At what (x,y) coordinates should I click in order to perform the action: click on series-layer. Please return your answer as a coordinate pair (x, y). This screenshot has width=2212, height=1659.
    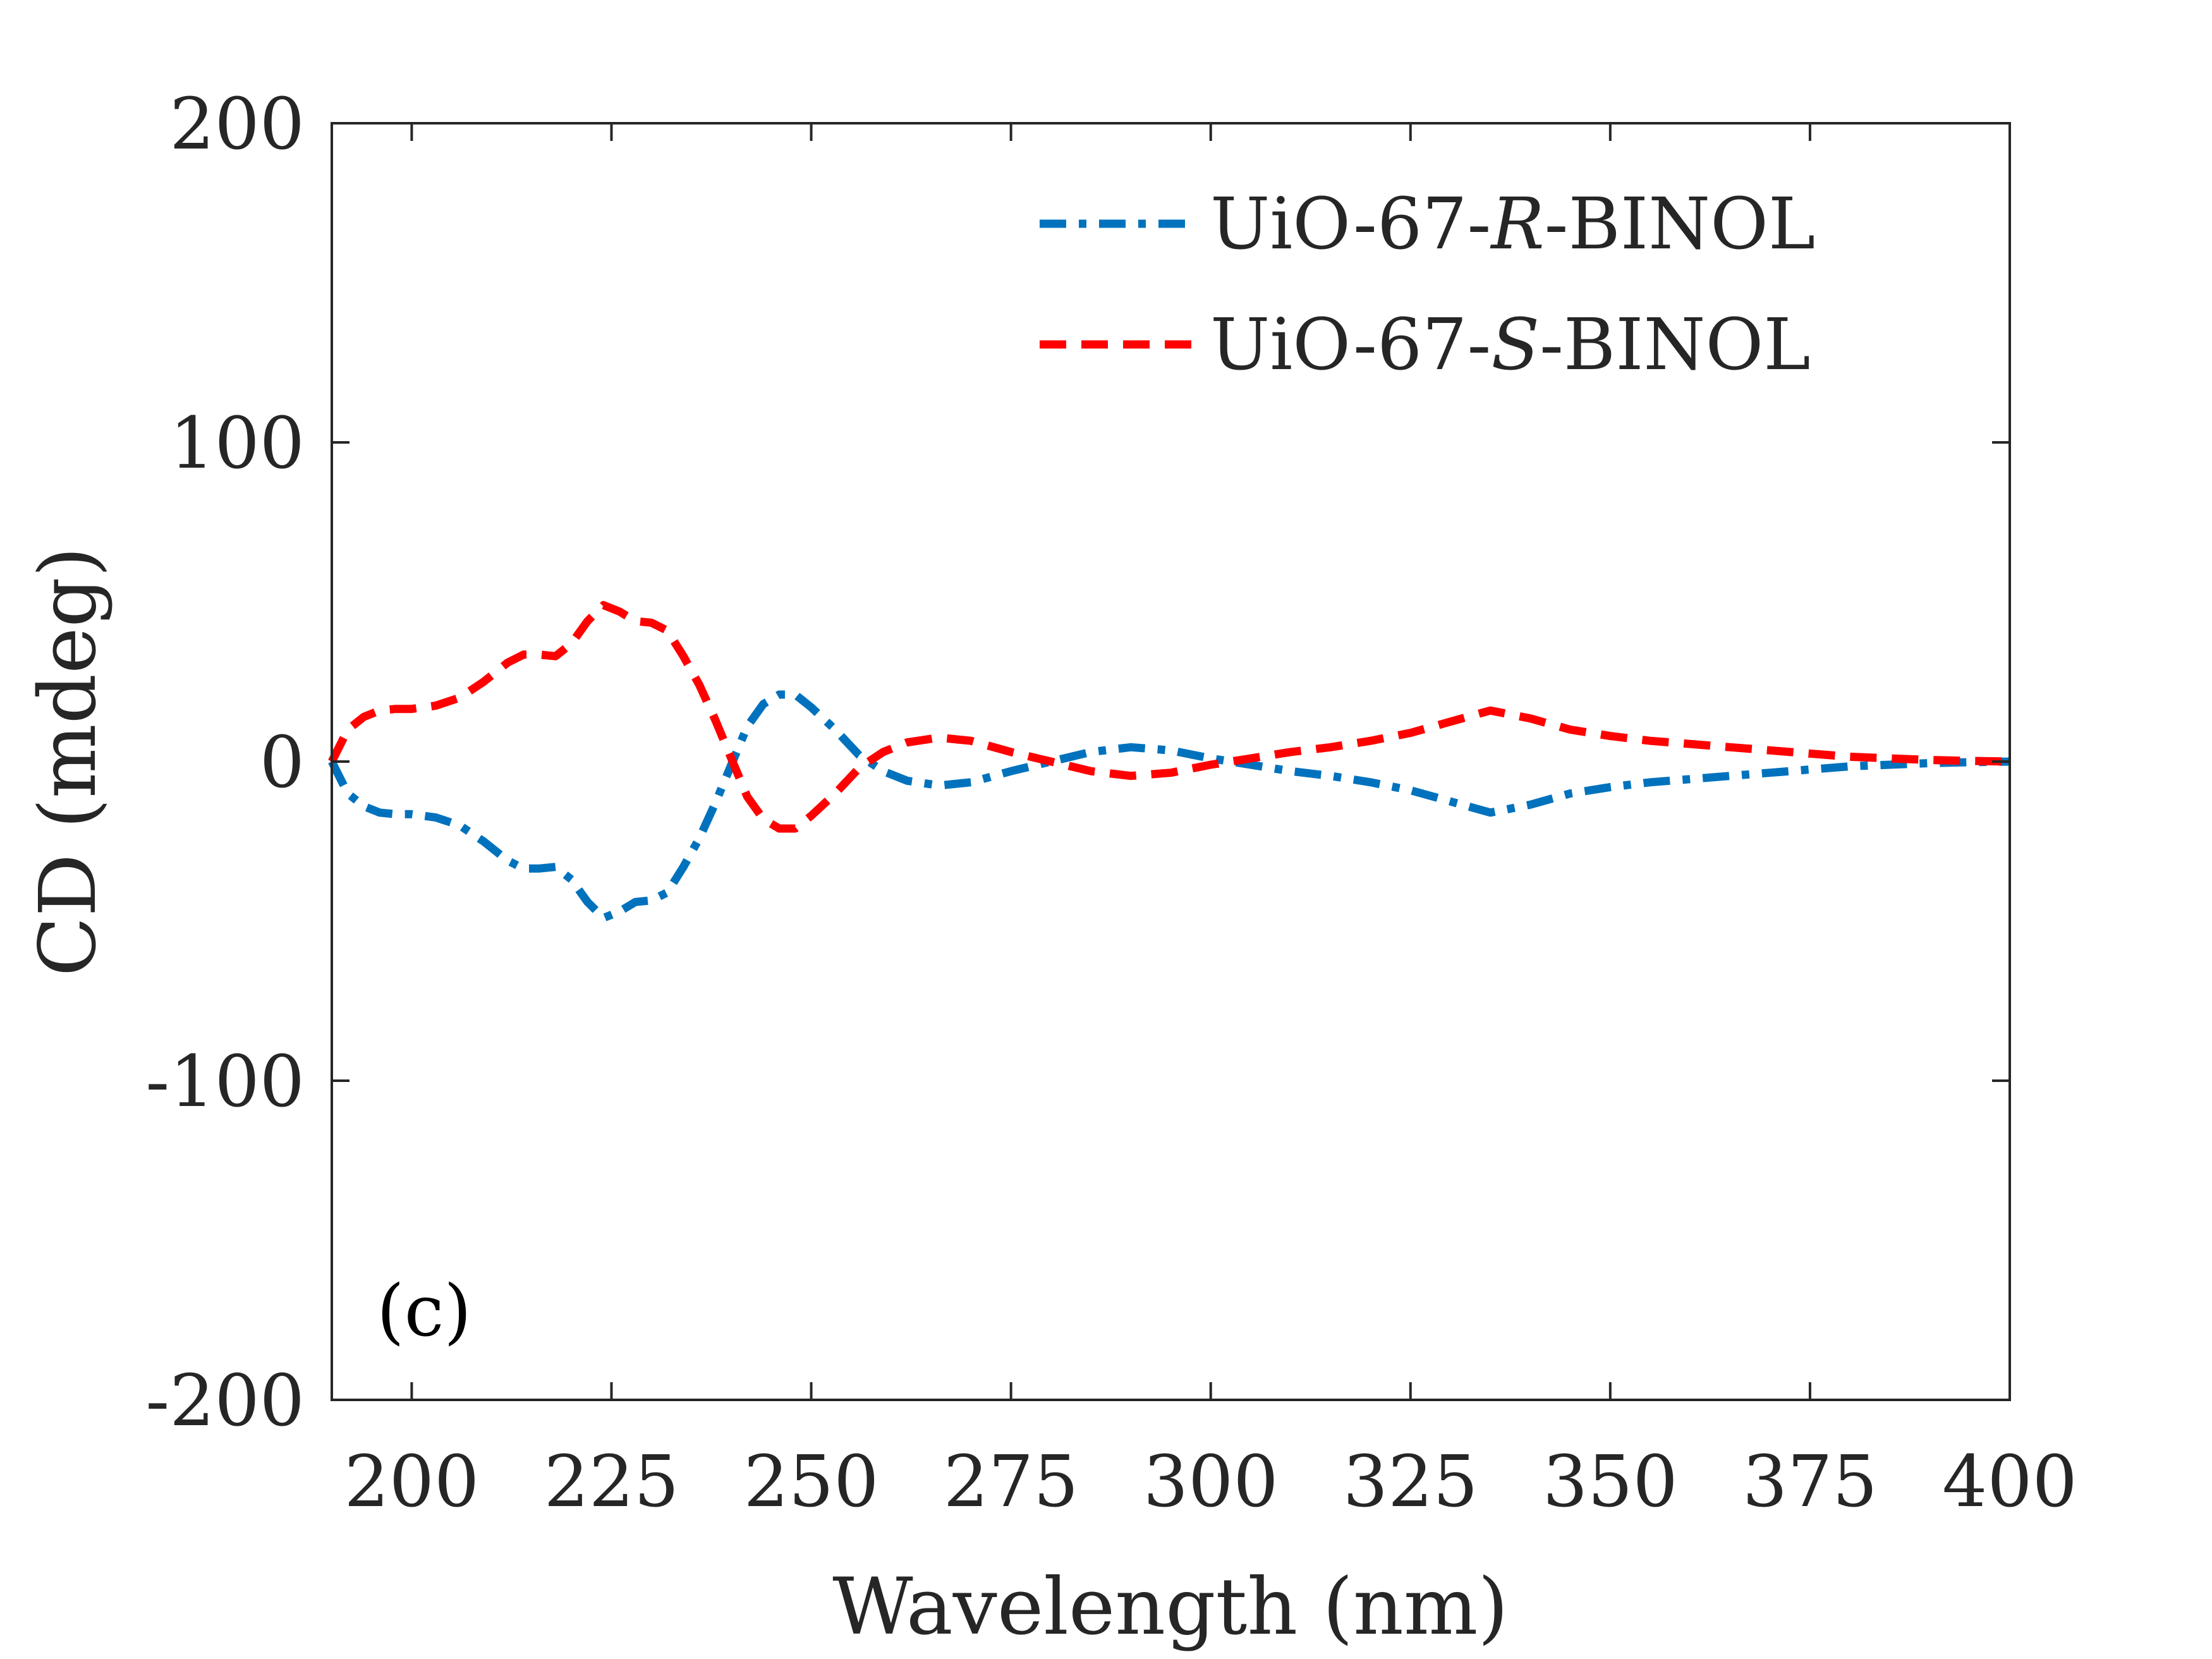
    Looking at the image, I should click on (1169, 761).